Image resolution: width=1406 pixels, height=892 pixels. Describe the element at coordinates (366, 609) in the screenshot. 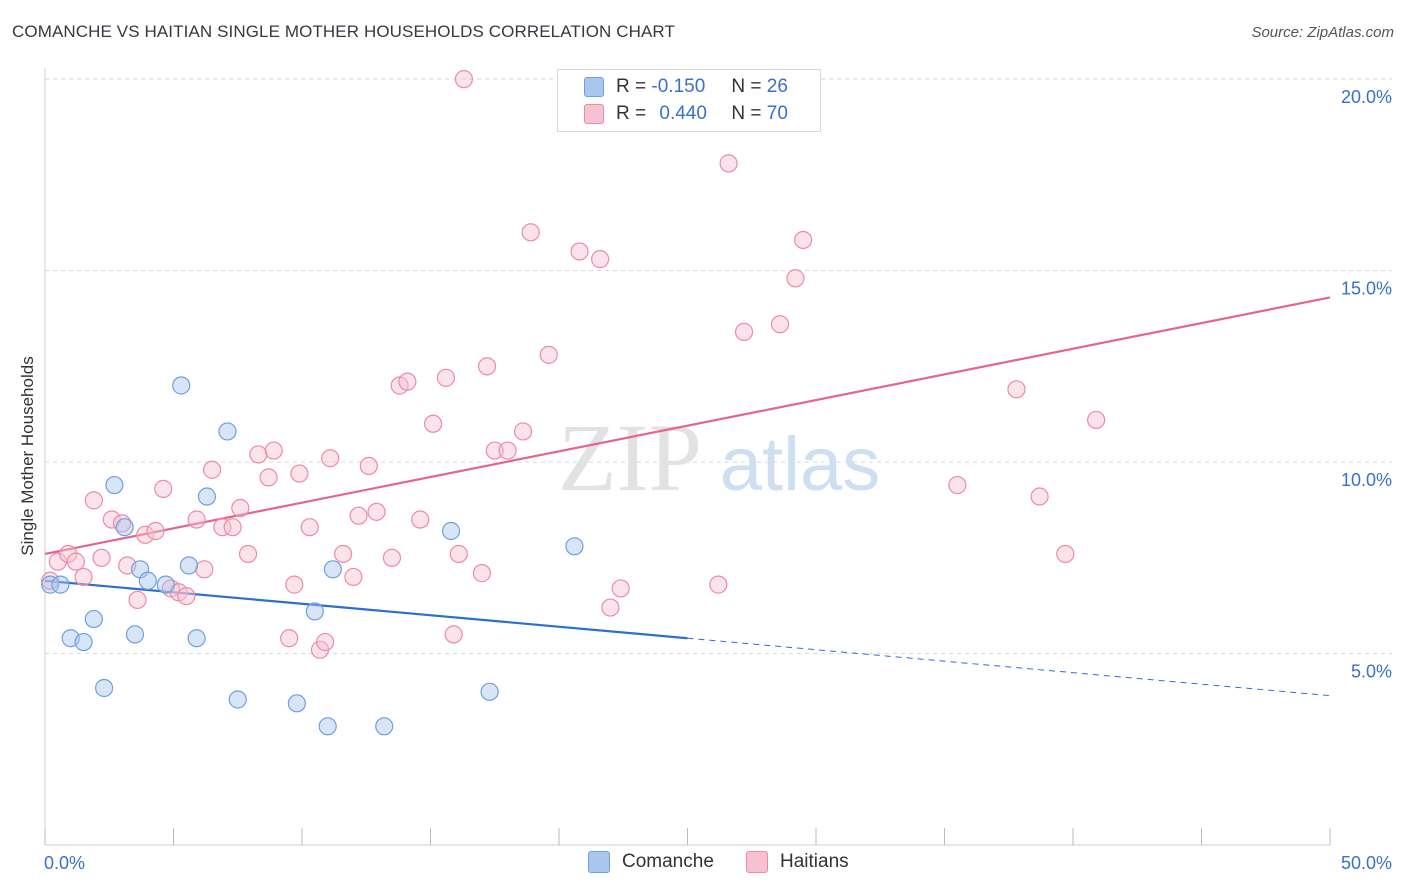

I see `comanche-trend-line` at that location.